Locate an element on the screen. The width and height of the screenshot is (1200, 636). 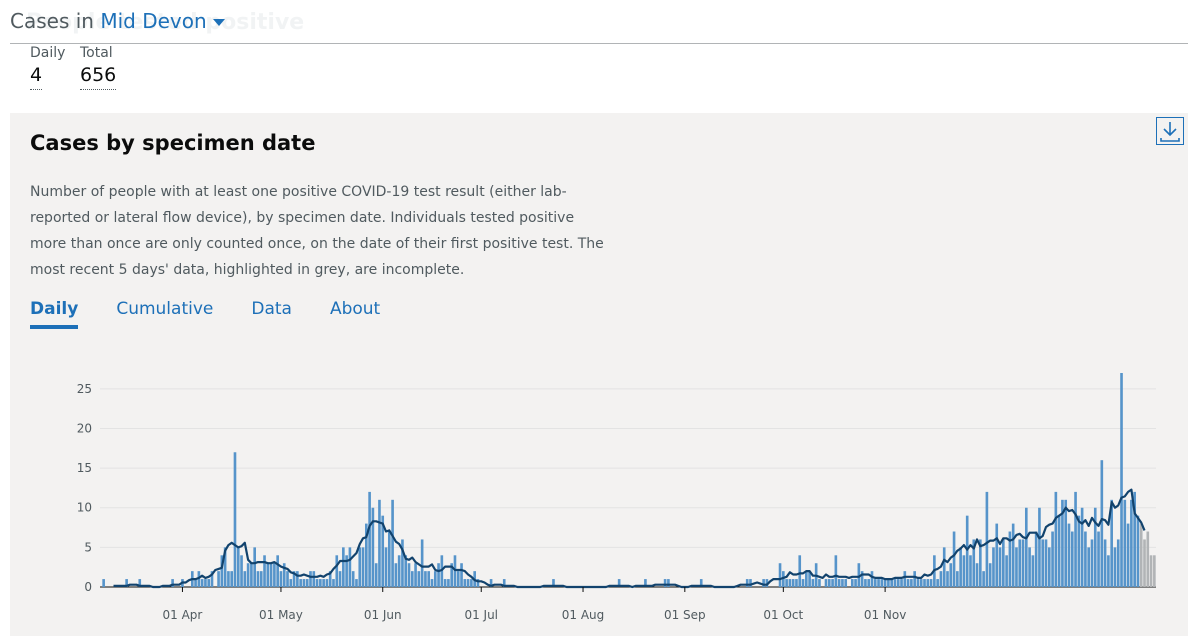
header-prefix: Cases in is located at coordinates (52, 21).